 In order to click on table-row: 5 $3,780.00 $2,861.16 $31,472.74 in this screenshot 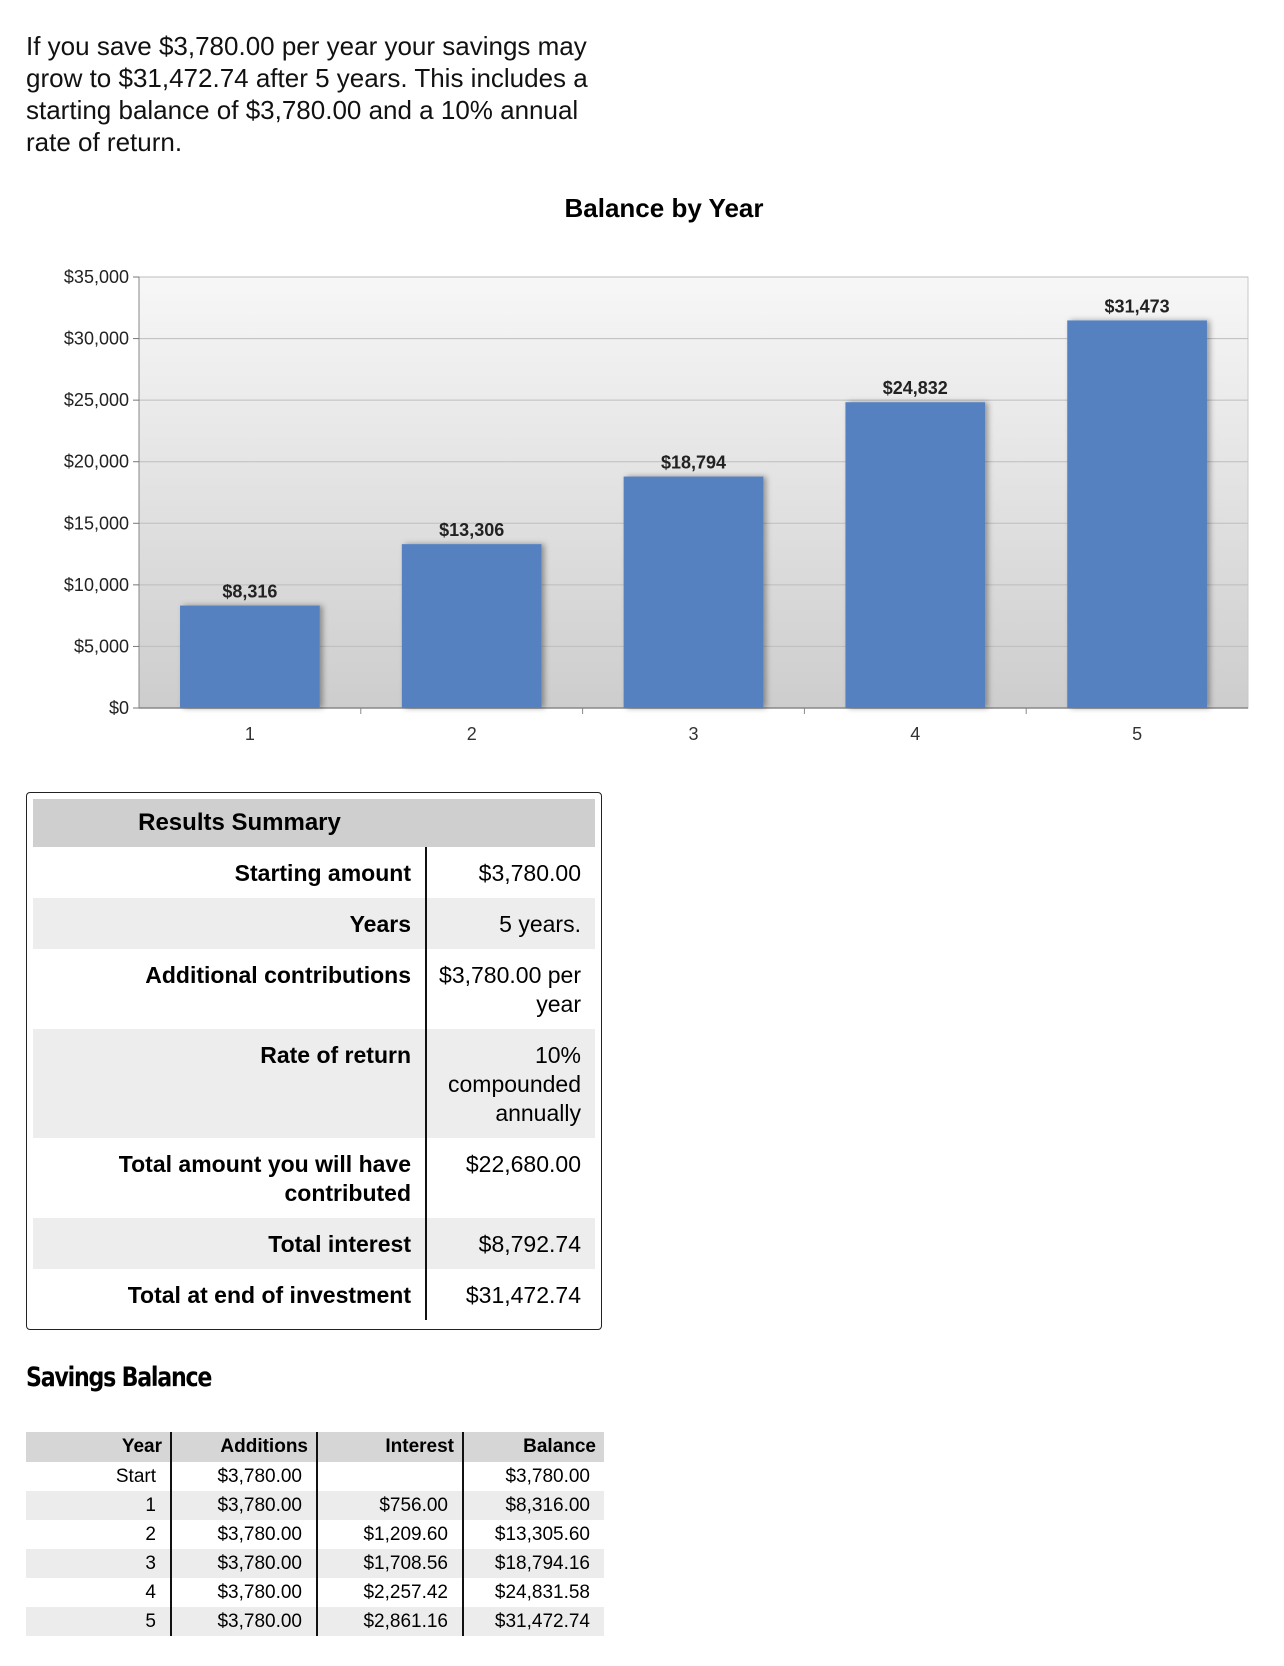, I will do `click(315, 1621)`.